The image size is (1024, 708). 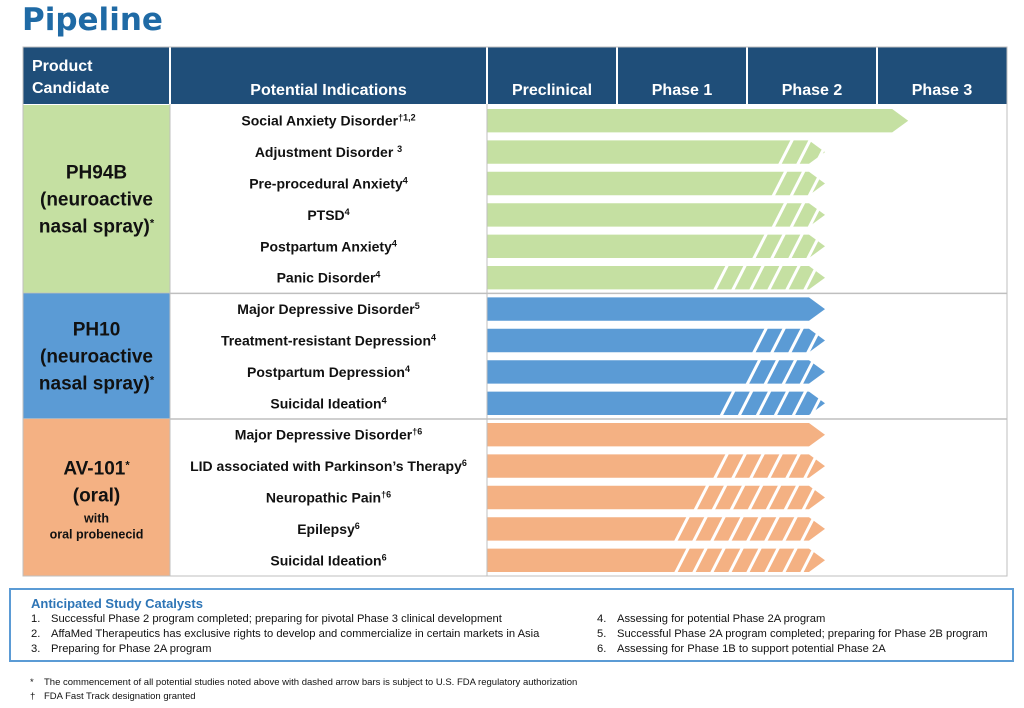 What do you see at coordinates (328, 403) in the screenshot?
I see `indication-label: Suicidal Ideation4` at bounding box center [328, 403].